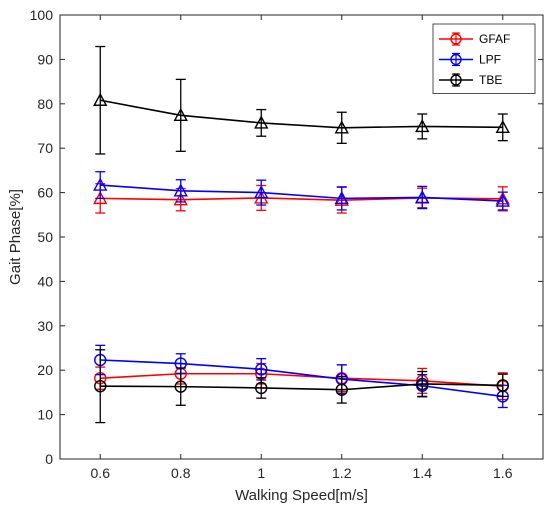 The width and height of the screenshot is (550, 511). Describe the element at coordinates (45, 193) in the screenshot. I see `y-tick-label: 60` at that location.